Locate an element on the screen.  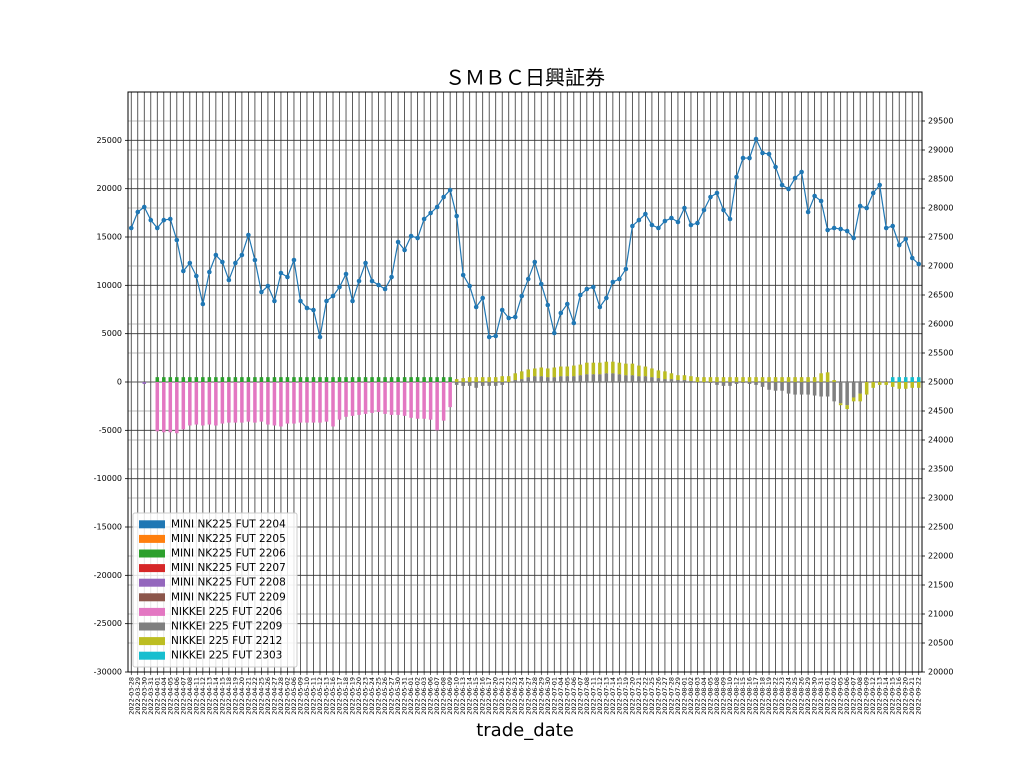
x-tick-label: 2022-08-16 is located at coordinates (750, 696).